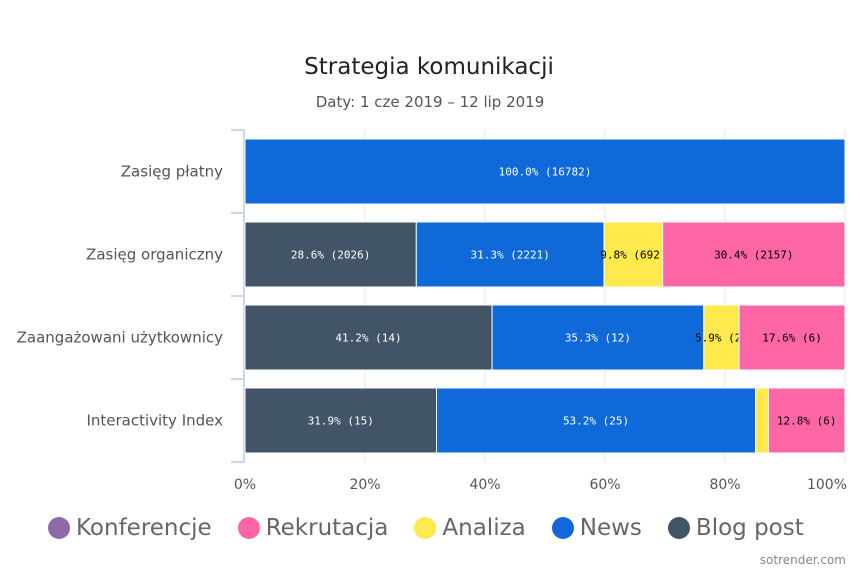 The image size is (860, 573). I want to click on legend-label: Blog post, so click(749, 528).